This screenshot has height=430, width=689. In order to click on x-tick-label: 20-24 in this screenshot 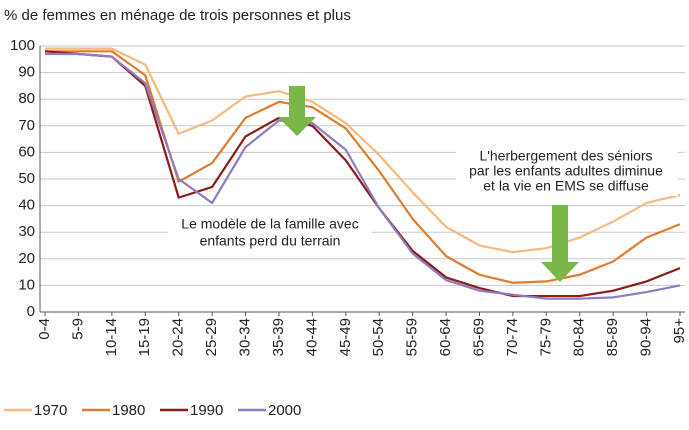, I will do `click(178, 337)`.